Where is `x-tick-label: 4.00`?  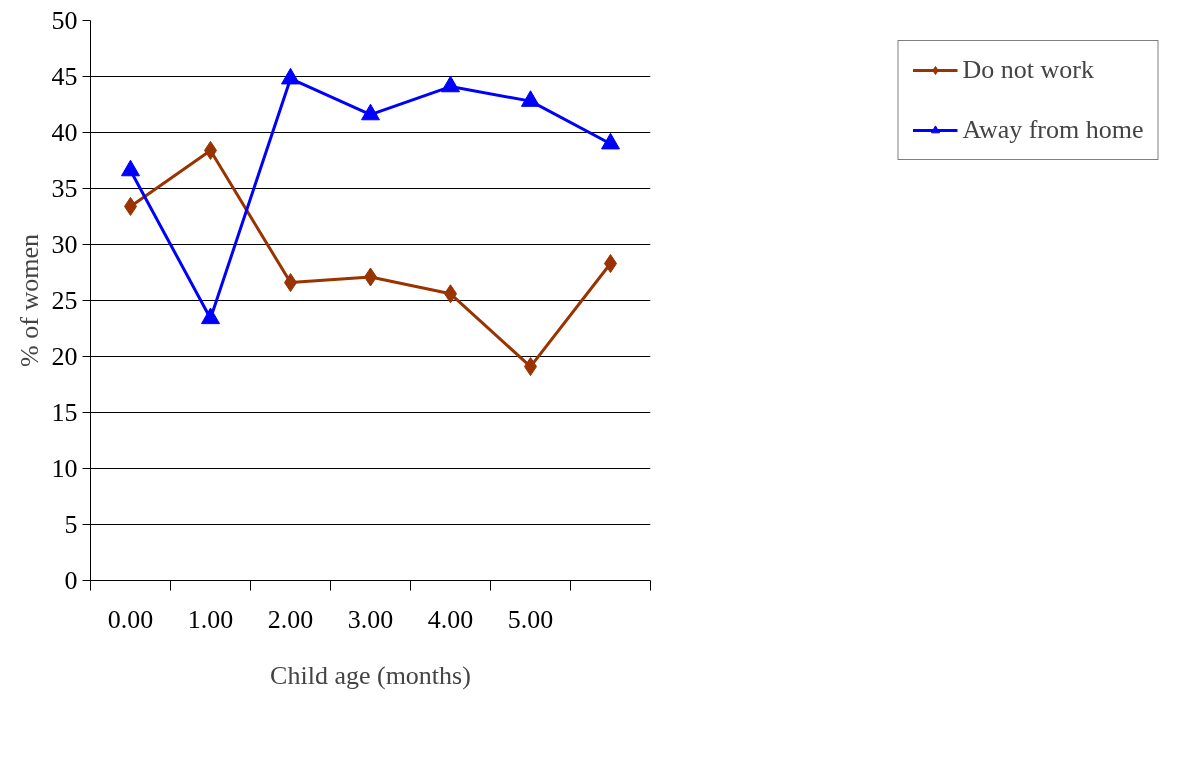 x-tick-label: 4.00 is located at coordinates (450, 619).